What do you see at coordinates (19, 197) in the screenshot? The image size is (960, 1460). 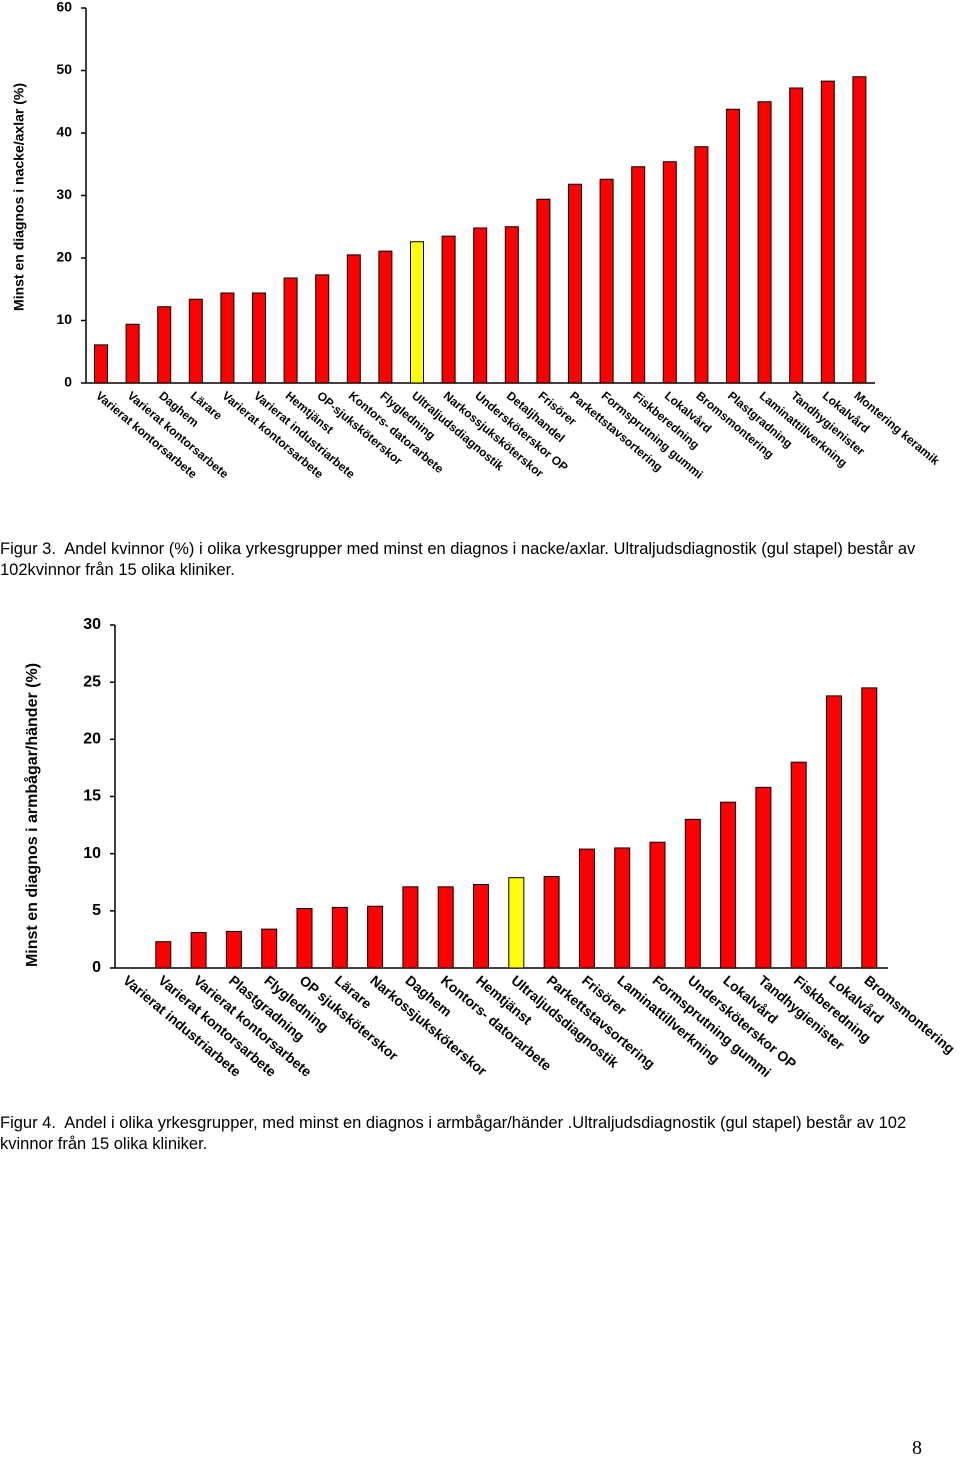 I see `y-axis-label: Minst en diagnos i nacke/axlar (%)` at bounding box center [19, 197].